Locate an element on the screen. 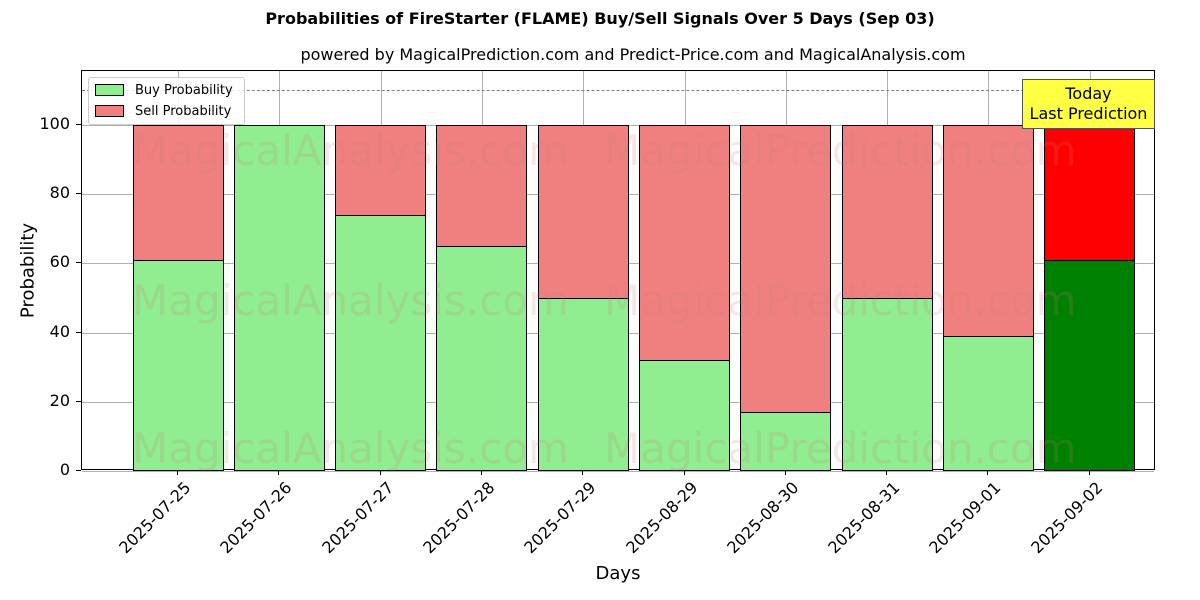 The height and width of the screenshot is (600, 1200). x-tick-label: 2025-08-31 is located at coordinates (864, 518).